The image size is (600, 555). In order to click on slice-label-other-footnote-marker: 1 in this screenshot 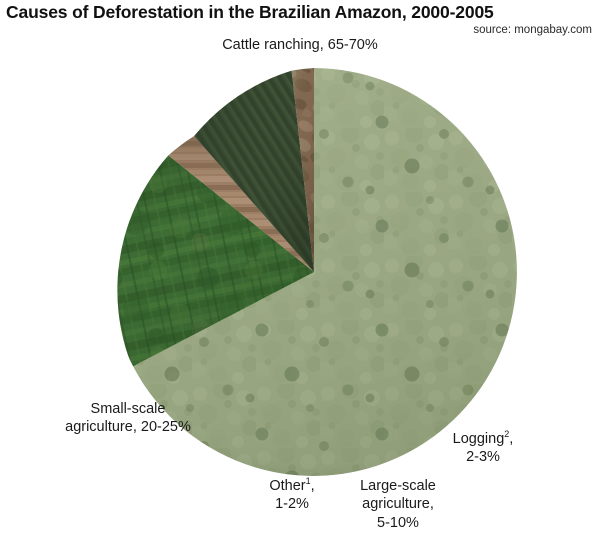, I will do `click(308, 481)`.